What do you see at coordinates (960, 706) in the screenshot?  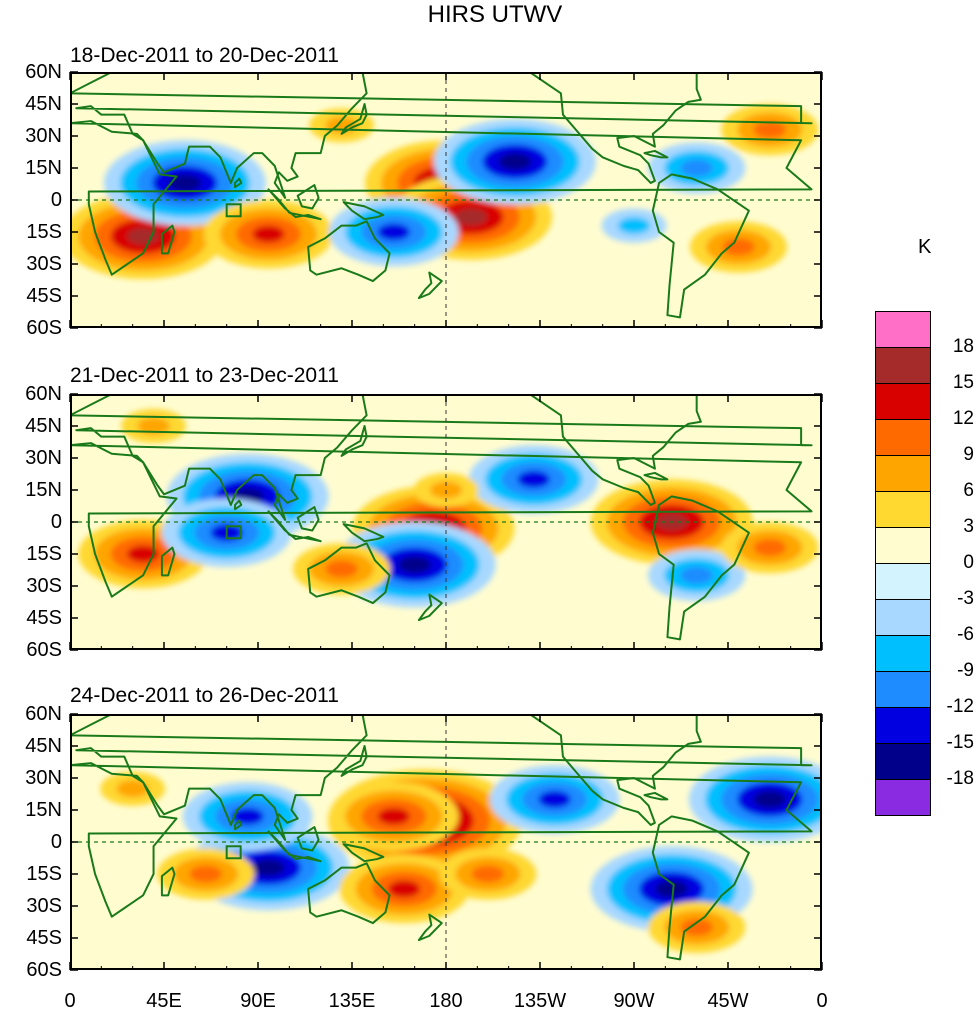 I see `colorbar-label: -12` at bounding box center [960, 706].